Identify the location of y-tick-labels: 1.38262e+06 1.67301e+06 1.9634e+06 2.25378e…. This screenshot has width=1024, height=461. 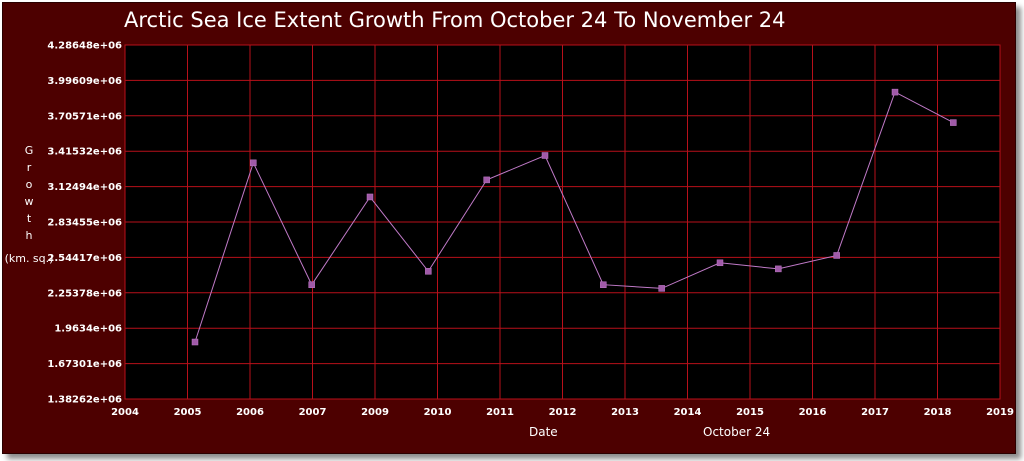
(84, 223).